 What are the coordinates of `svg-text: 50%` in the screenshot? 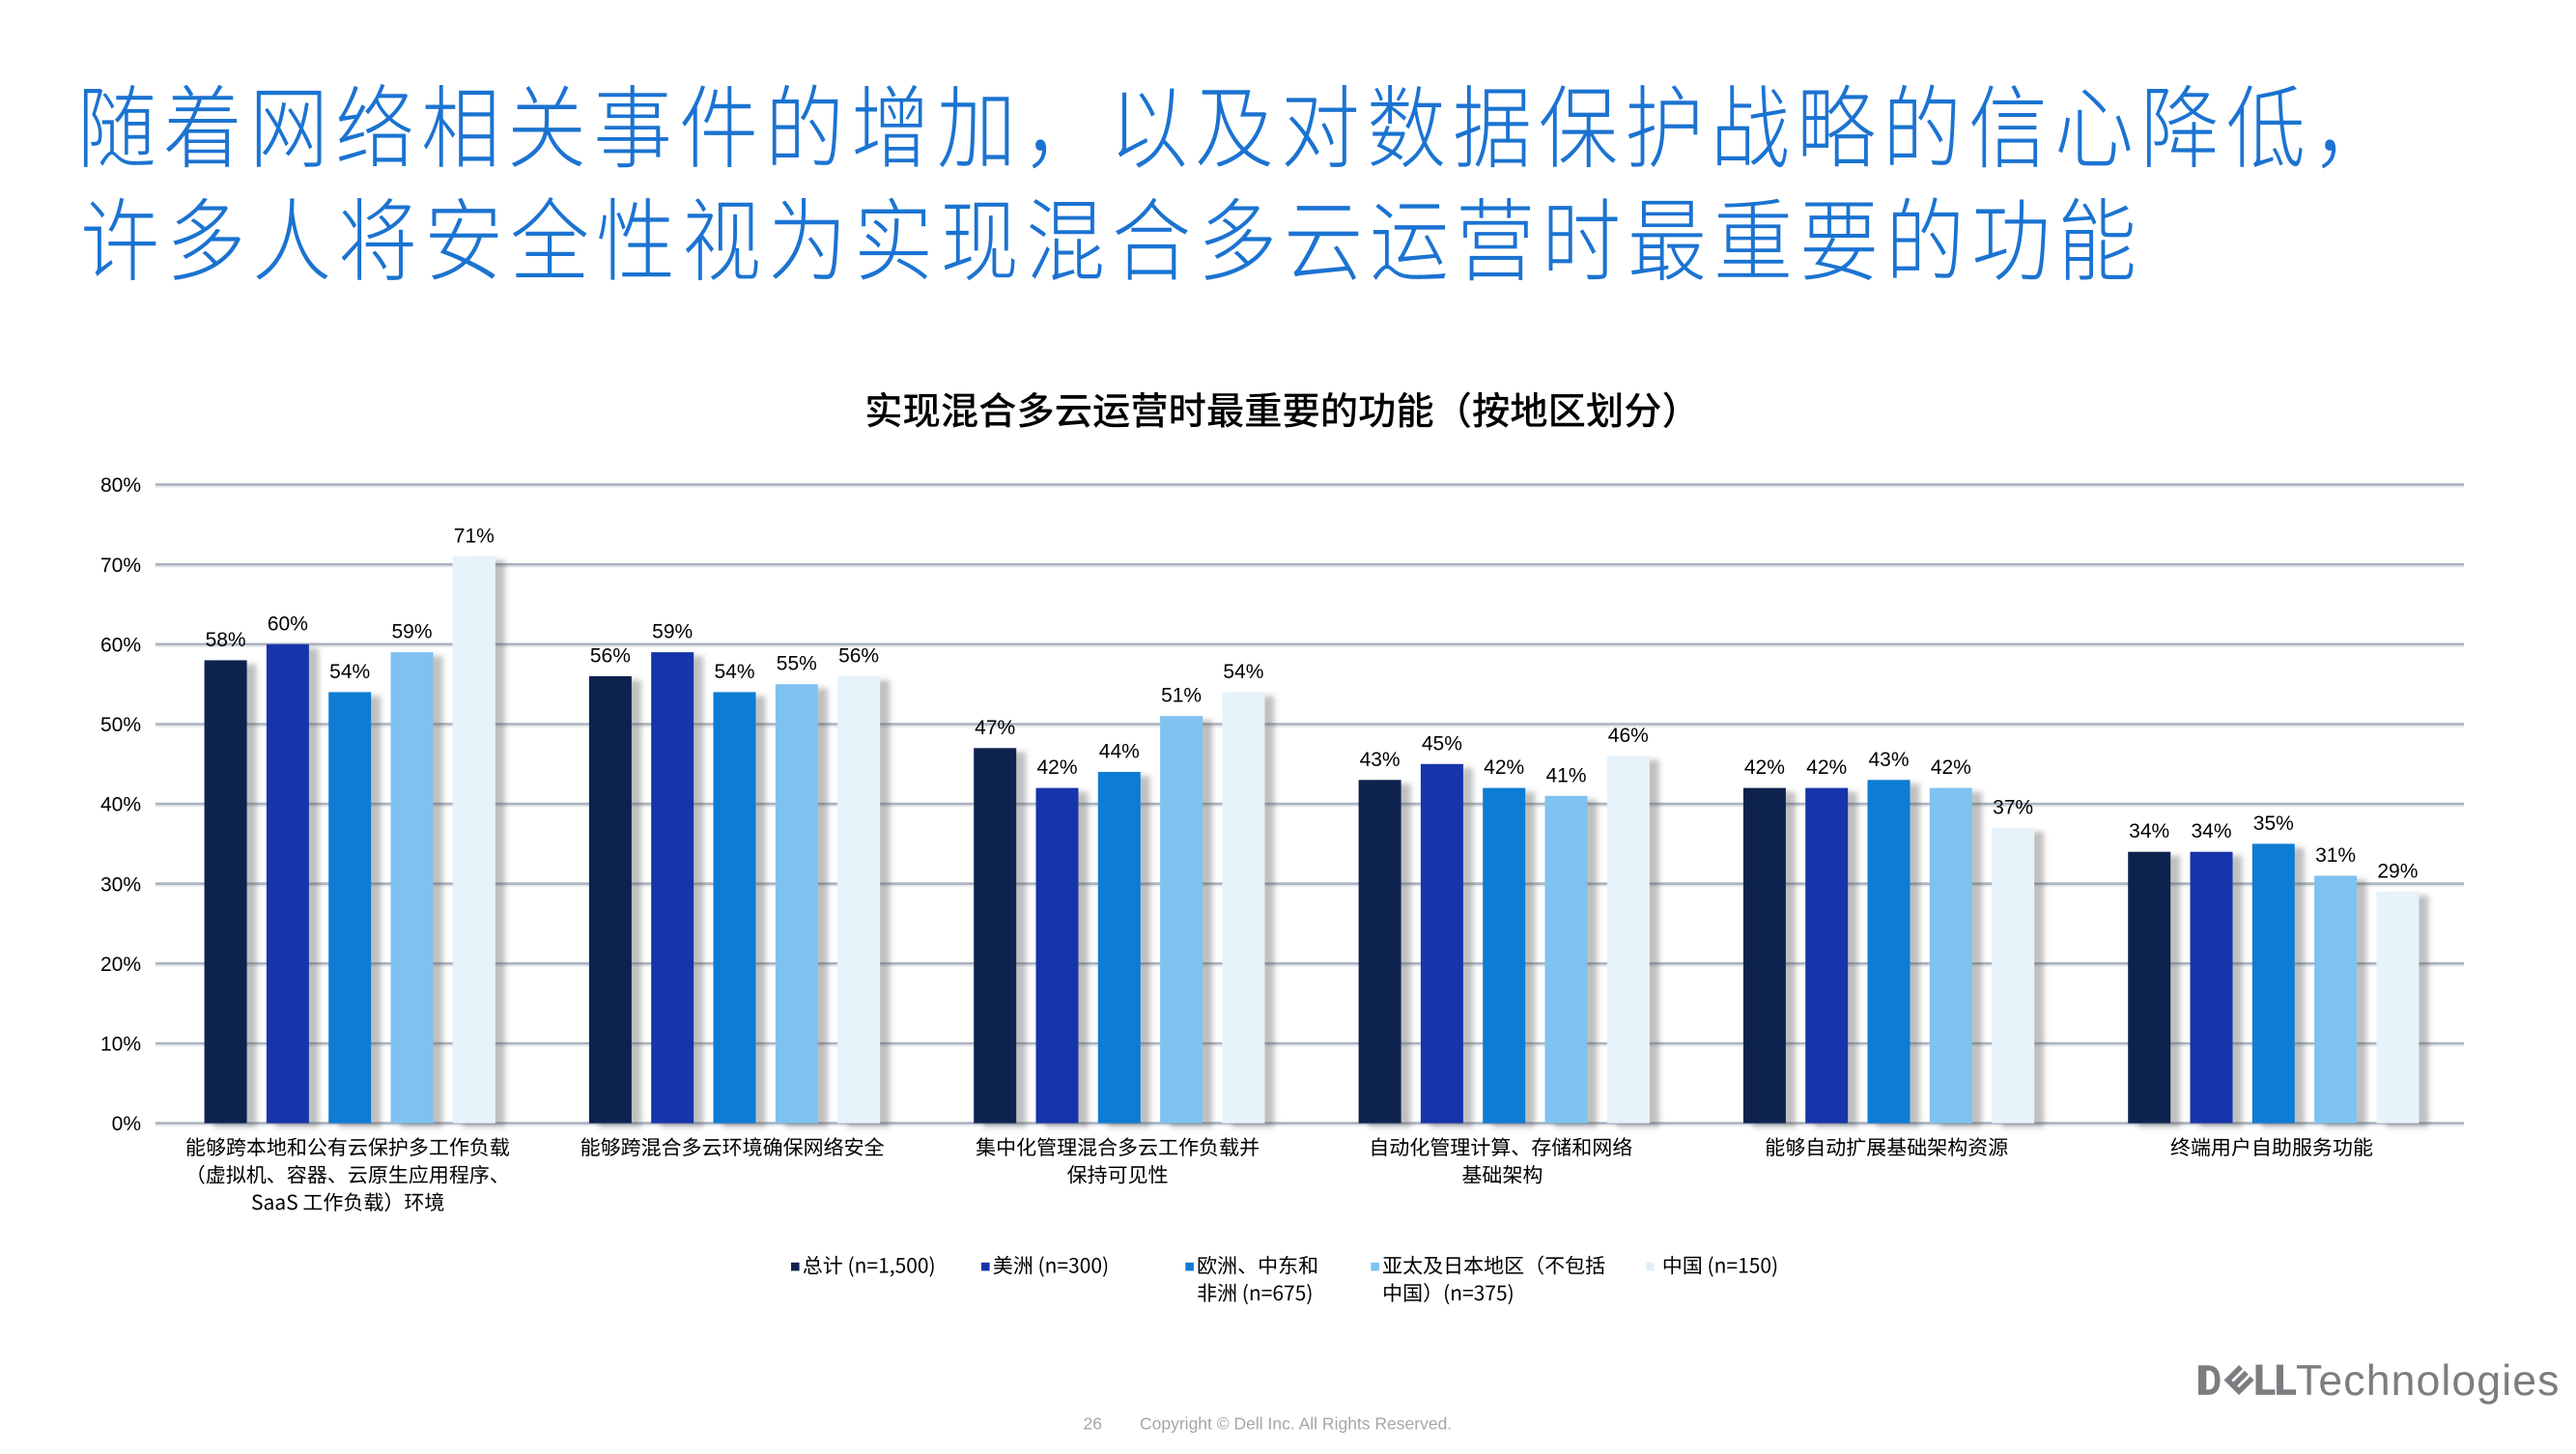 It's located at (120, 725).